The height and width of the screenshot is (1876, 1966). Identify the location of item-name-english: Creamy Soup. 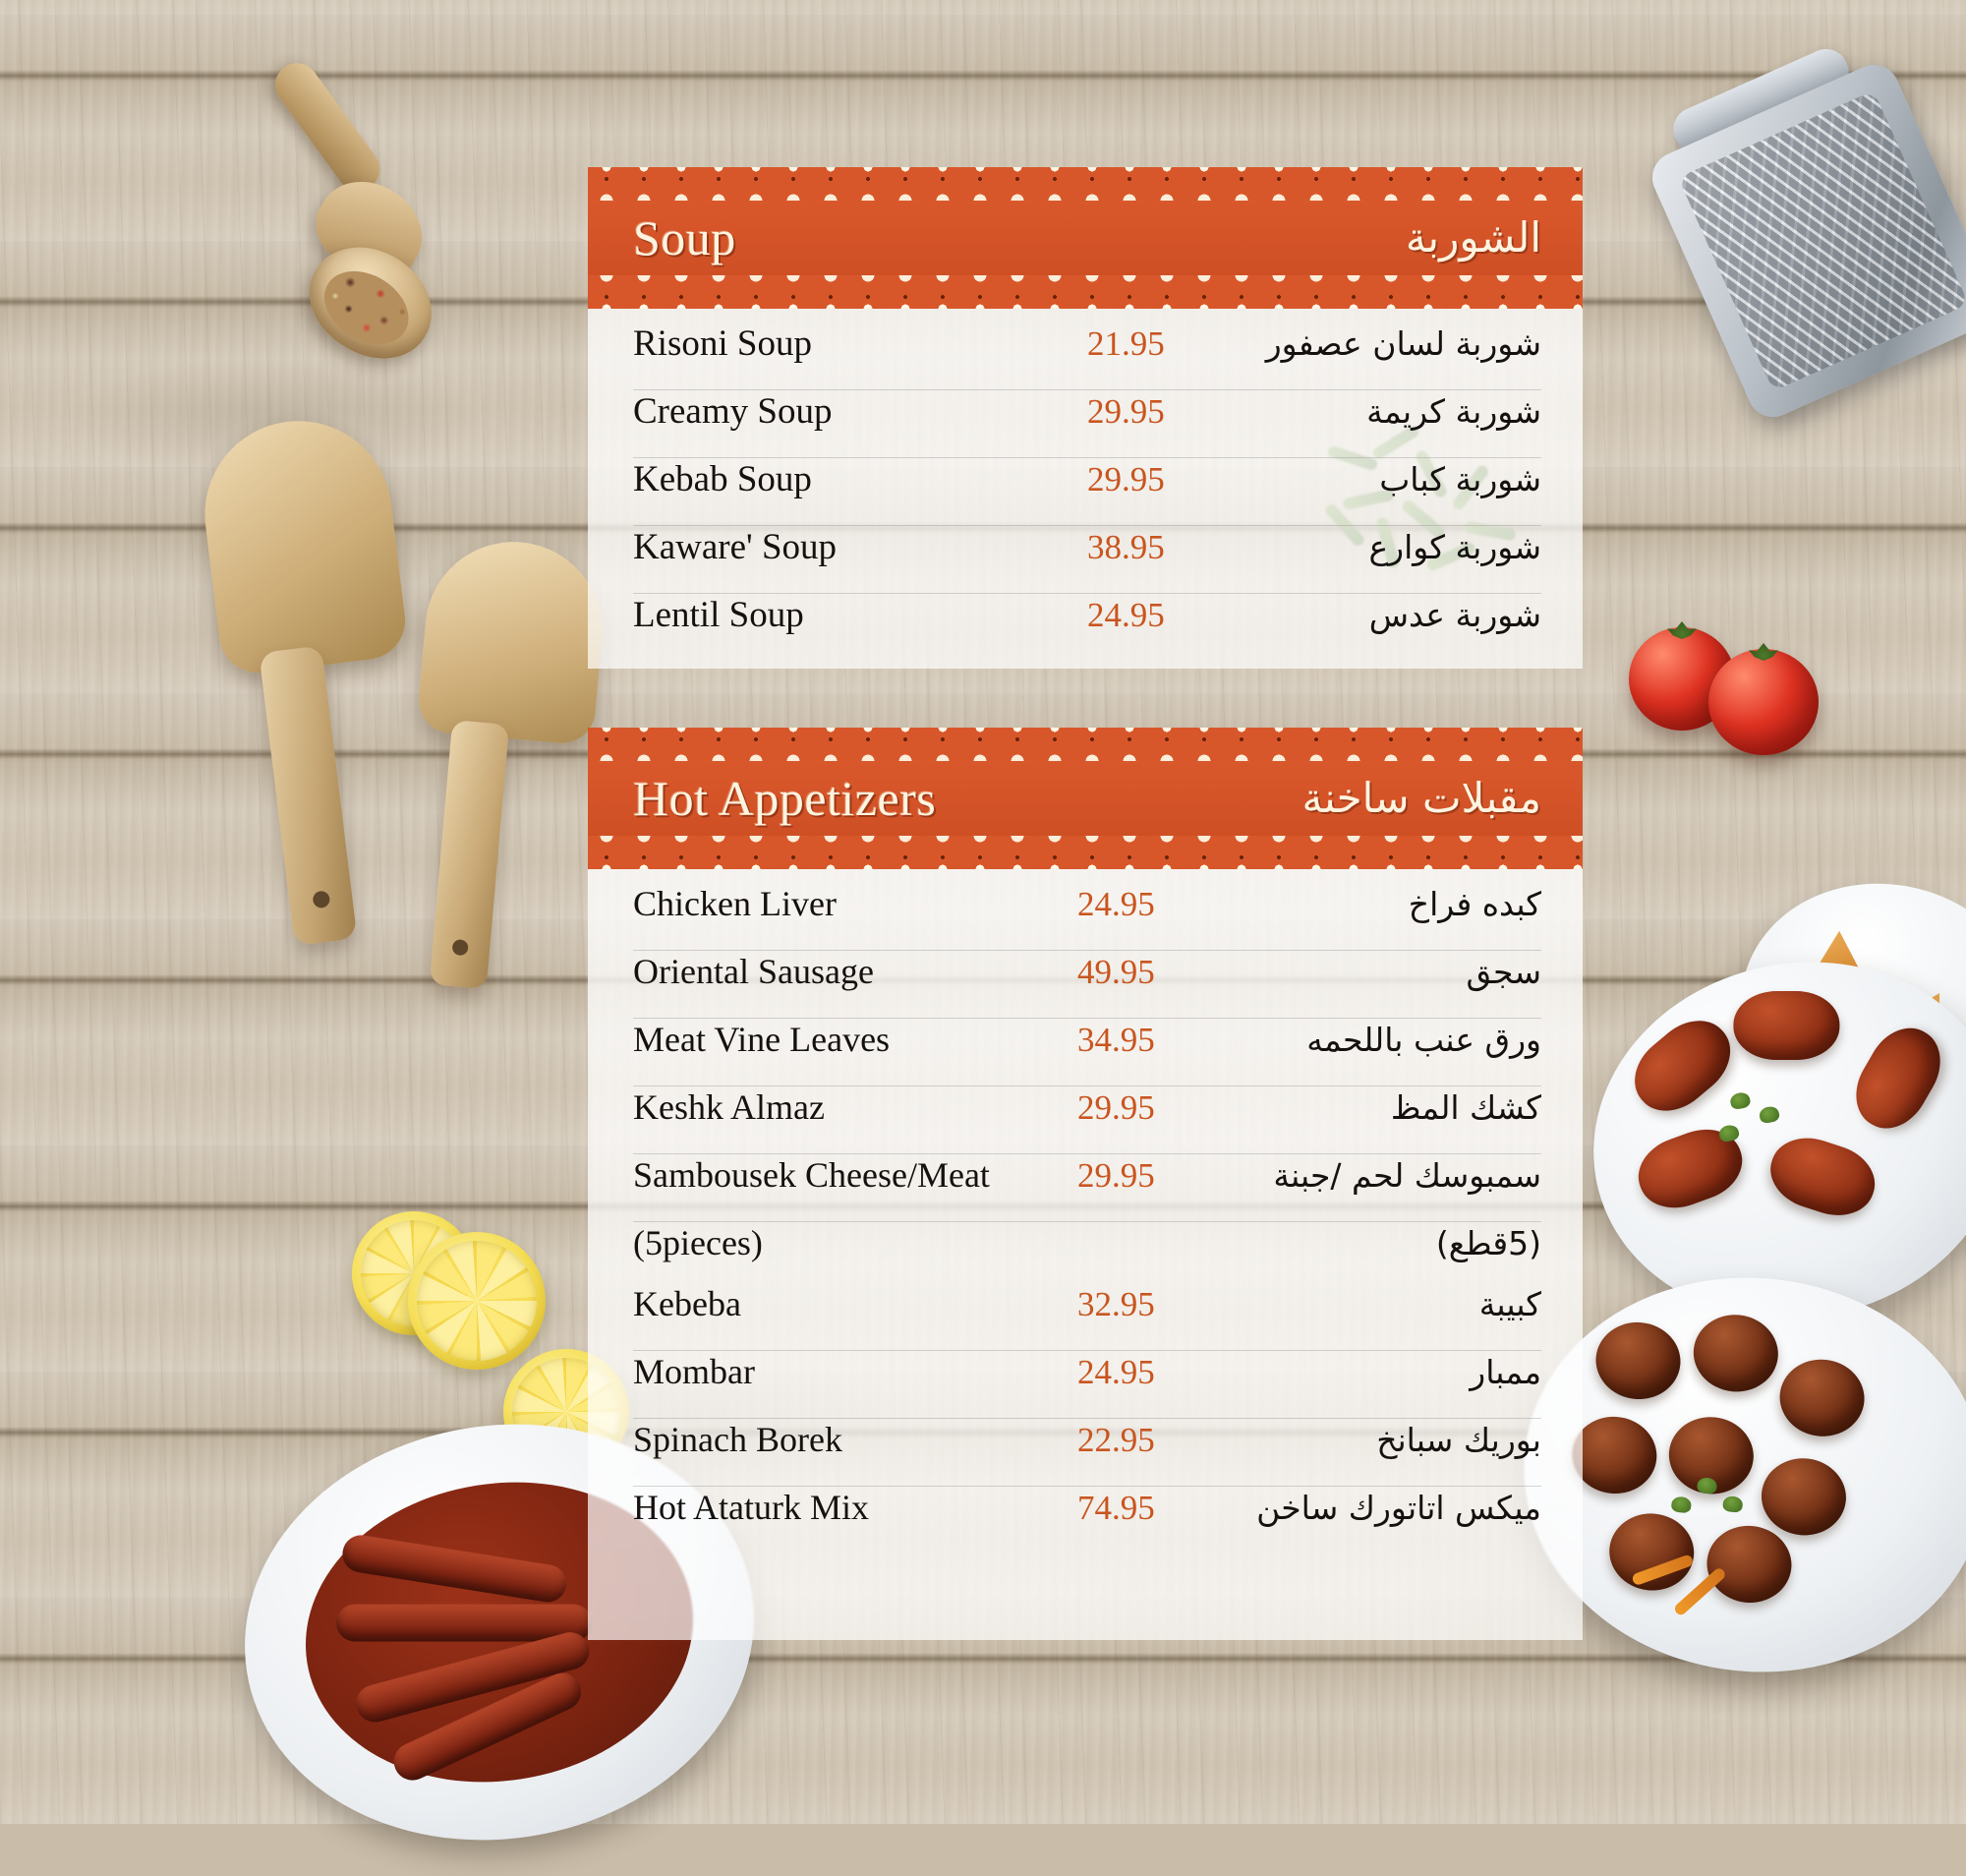
(733, 411).